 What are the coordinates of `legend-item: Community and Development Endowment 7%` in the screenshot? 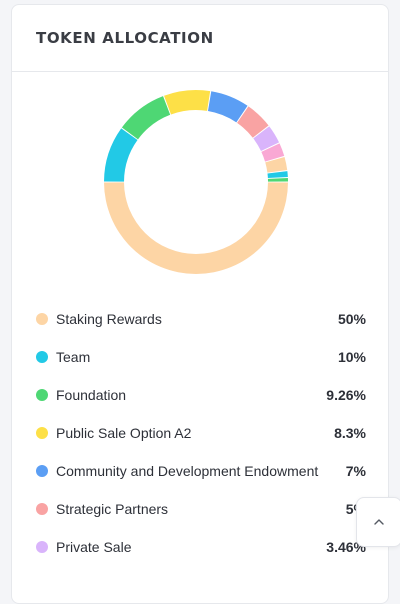 It's located at (200, 471).